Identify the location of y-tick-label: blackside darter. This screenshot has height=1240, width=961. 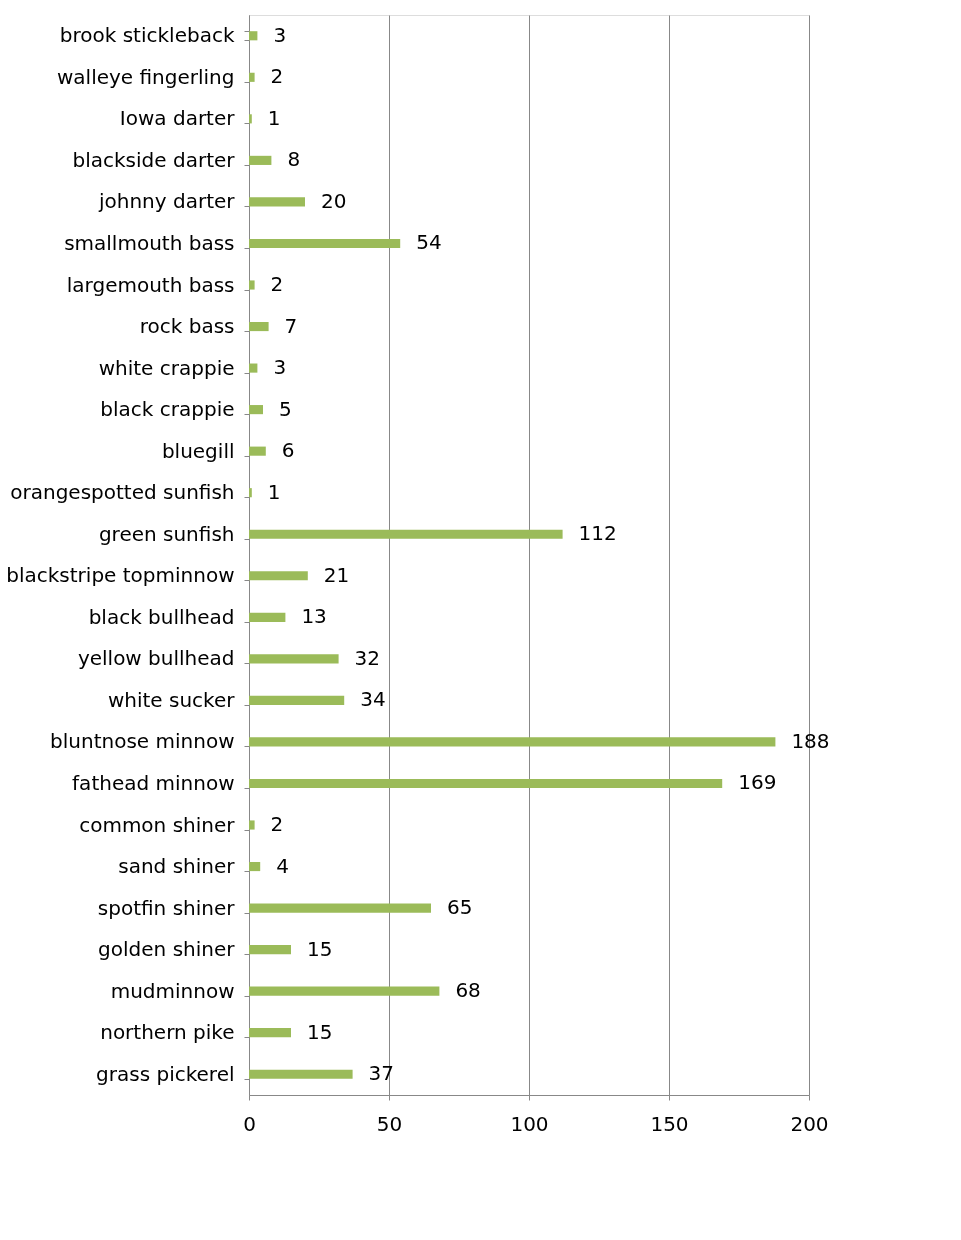
(154, 159).